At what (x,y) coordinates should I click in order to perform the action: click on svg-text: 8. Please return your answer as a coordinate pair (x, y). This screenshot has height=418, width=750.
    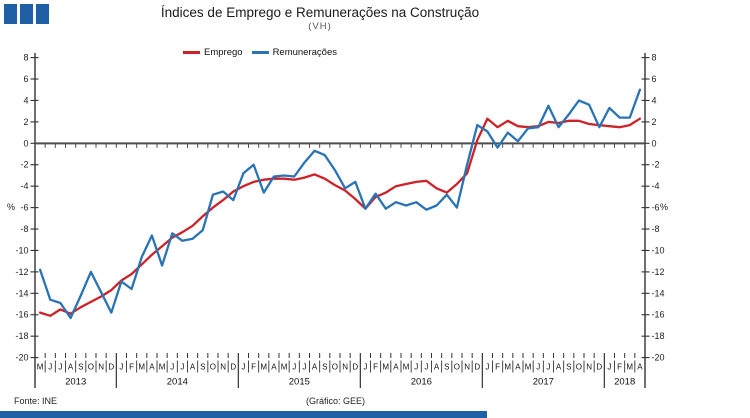
    Looking at the image, I should click on (25, 58).